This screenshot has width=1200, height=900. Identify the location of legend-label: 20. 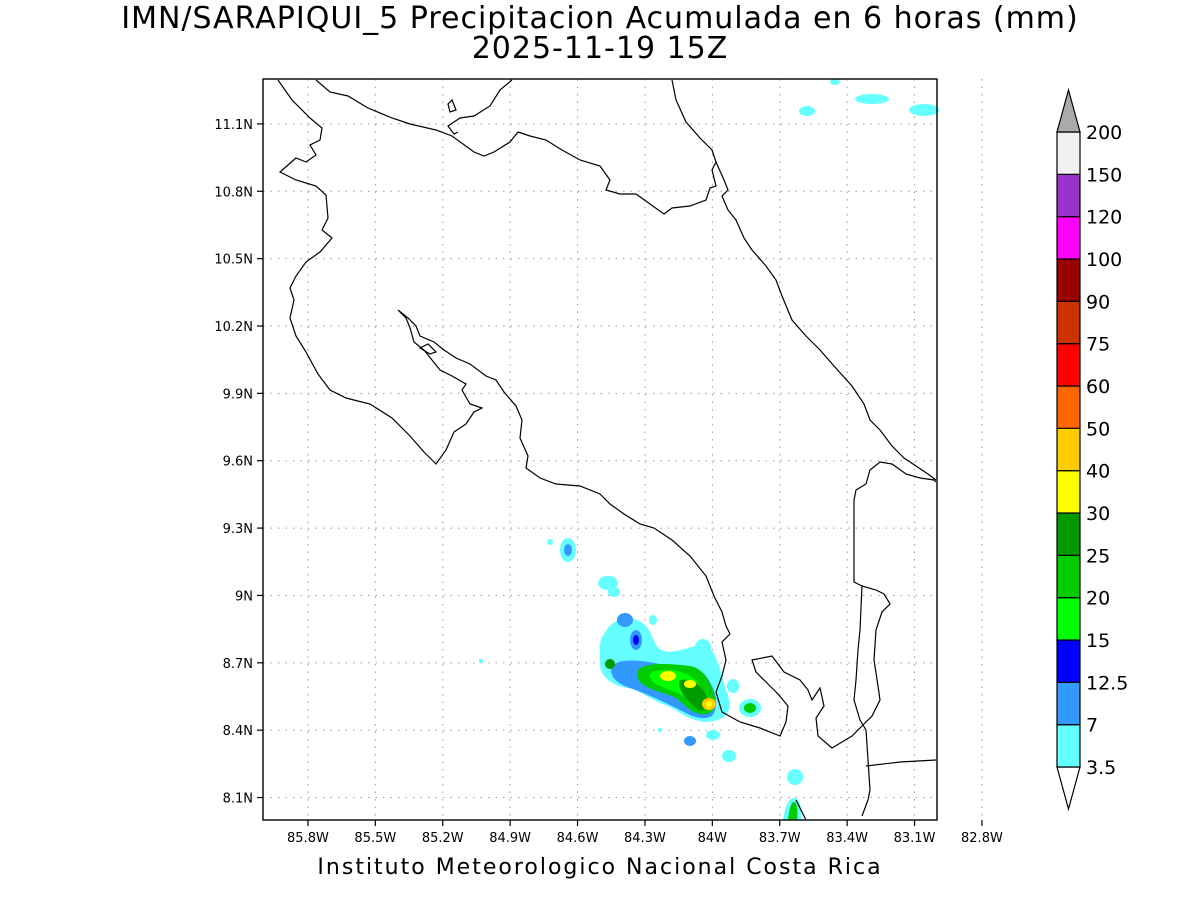
(1098, 599).